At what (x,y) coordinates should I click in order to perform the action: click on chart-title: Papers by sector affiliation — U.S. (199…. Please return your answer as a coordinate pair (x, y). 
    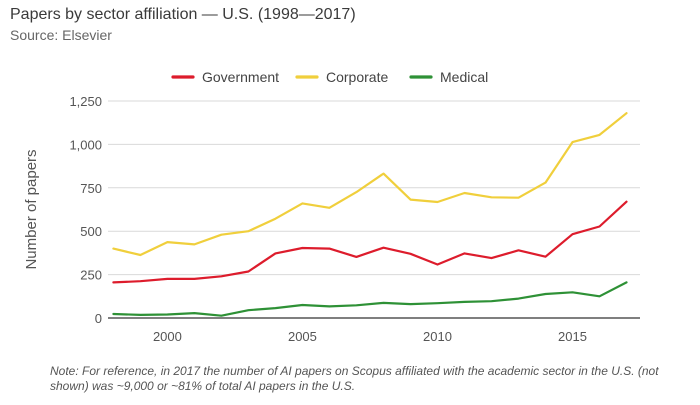
    Looking at the image, I should click on (183, 14).